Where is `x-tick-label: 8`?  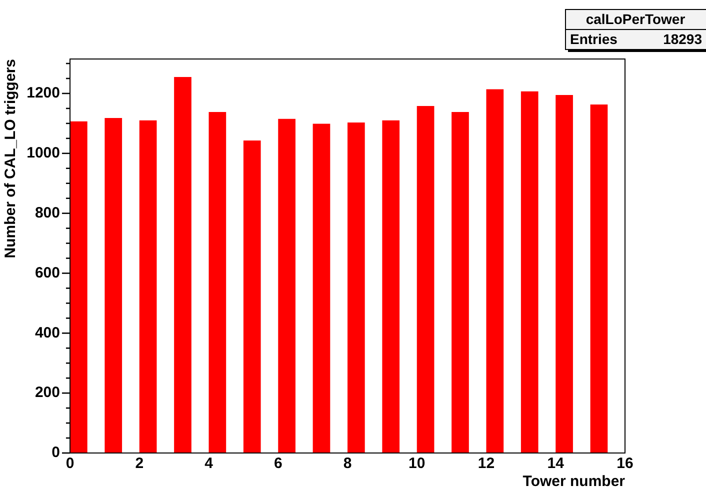
x-tick-label: 8 is located at coordinates (347, 463).